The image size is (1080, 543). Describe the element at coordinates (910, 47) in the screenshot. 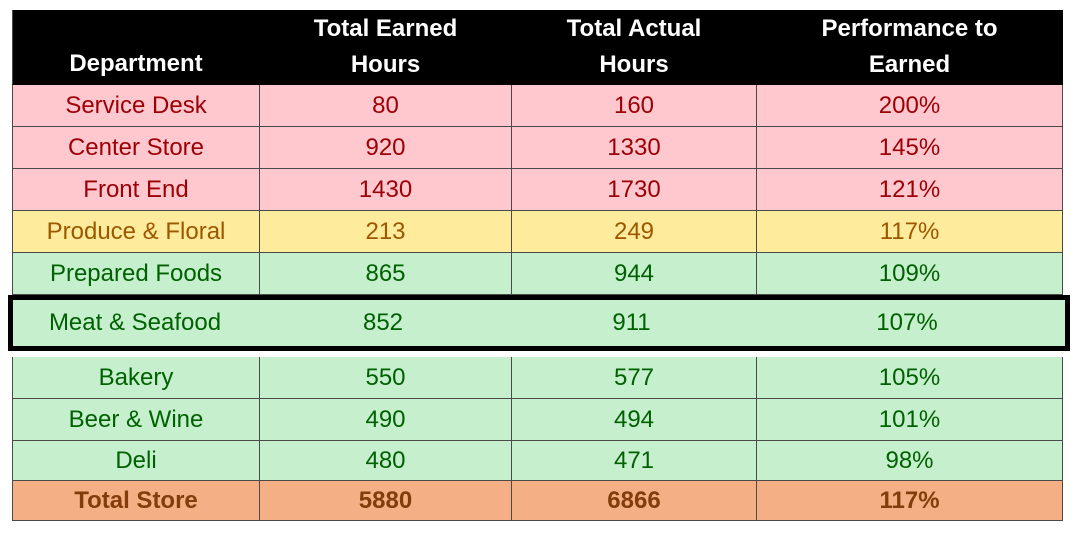

I see `header-performance-to-earned: Performance to Earned` at that location.